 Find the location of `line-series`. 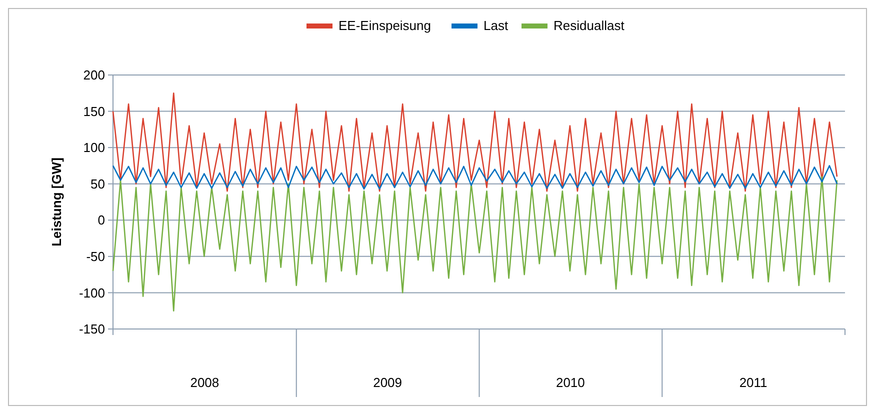

line-series is located at coordinates (475, 177).